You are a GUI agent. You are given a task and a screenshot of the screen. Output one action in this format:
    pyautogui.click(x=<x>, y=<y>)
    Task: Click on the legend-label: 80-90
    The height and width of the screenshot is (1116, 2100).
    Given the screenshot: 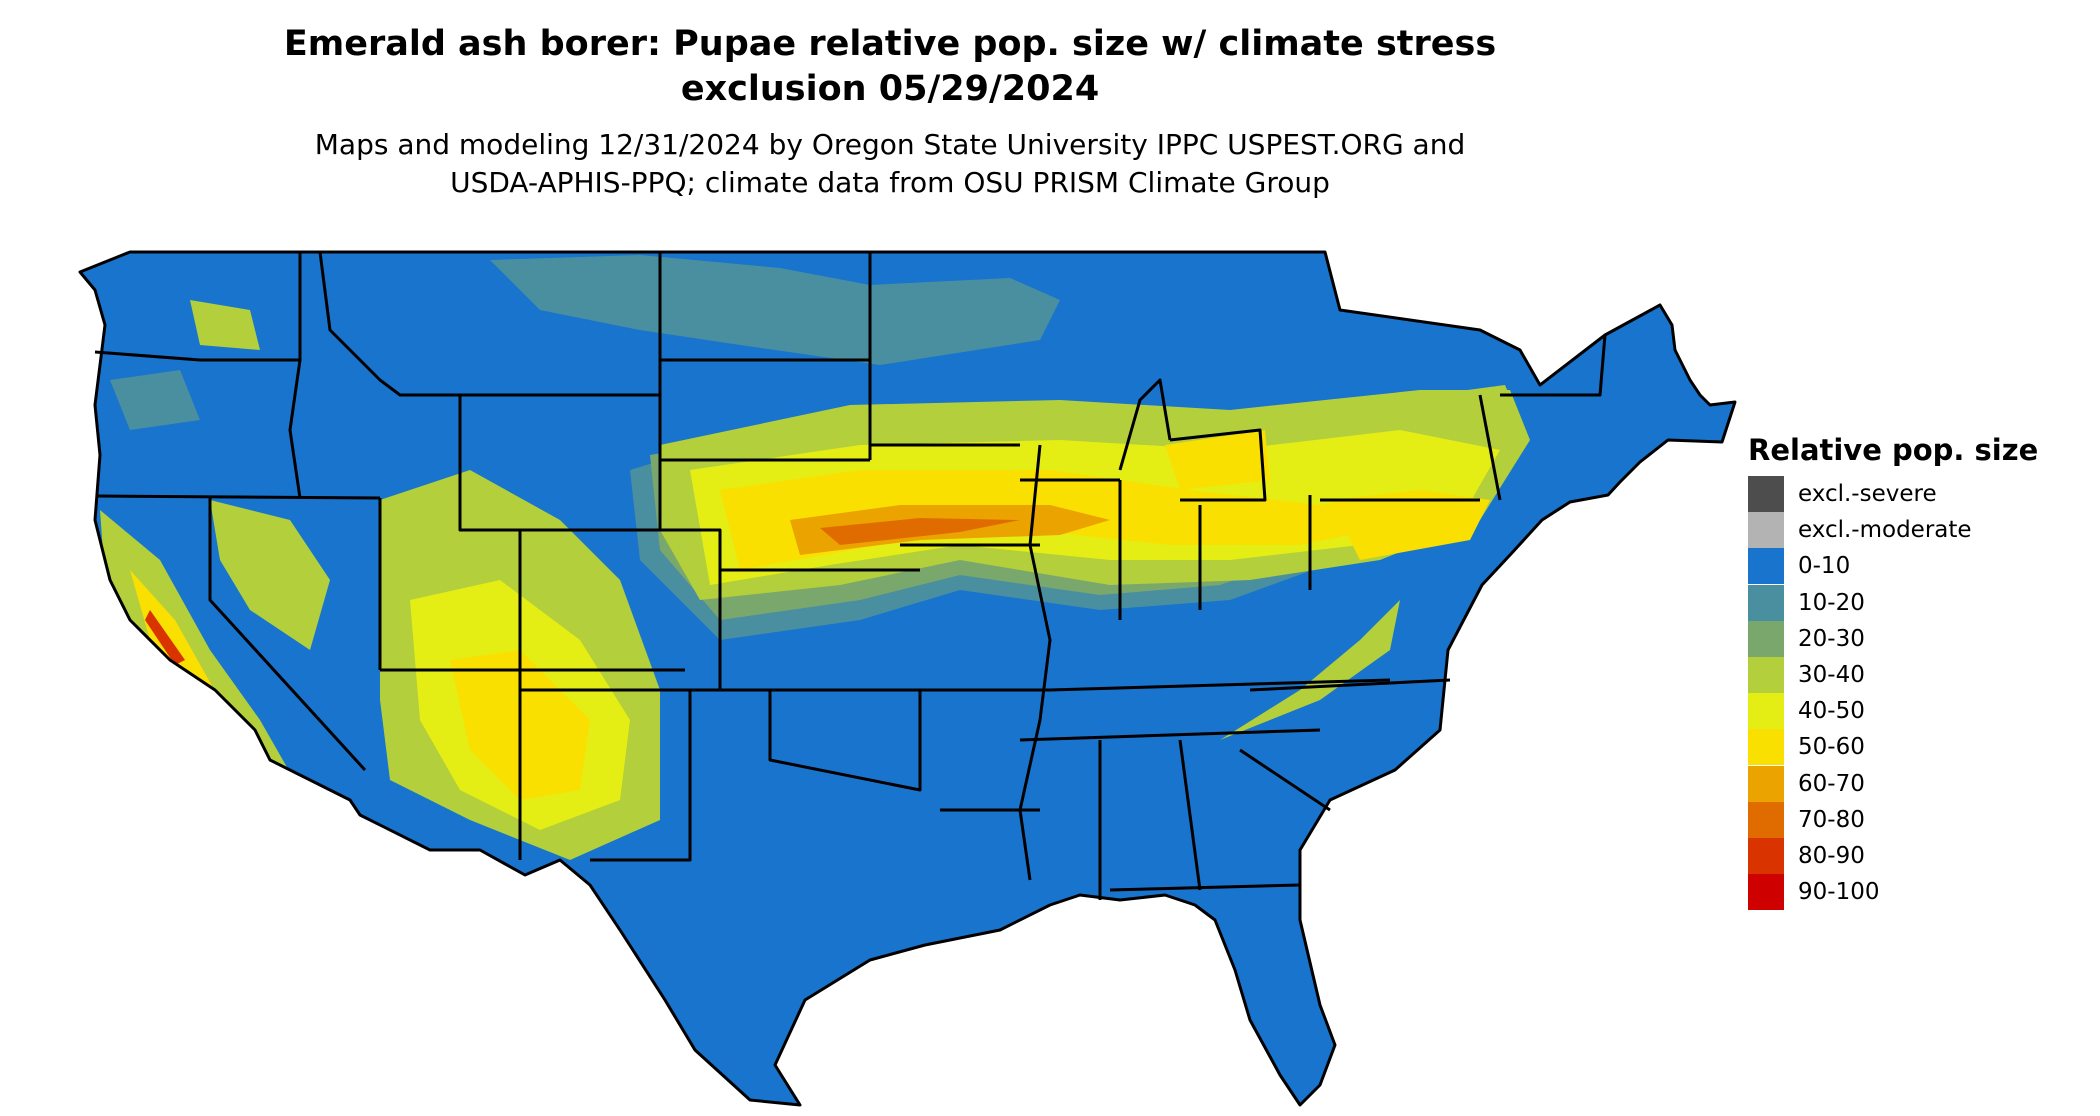 What is the action you would take?
    pyautogui.click(x=1831, y=855)
    